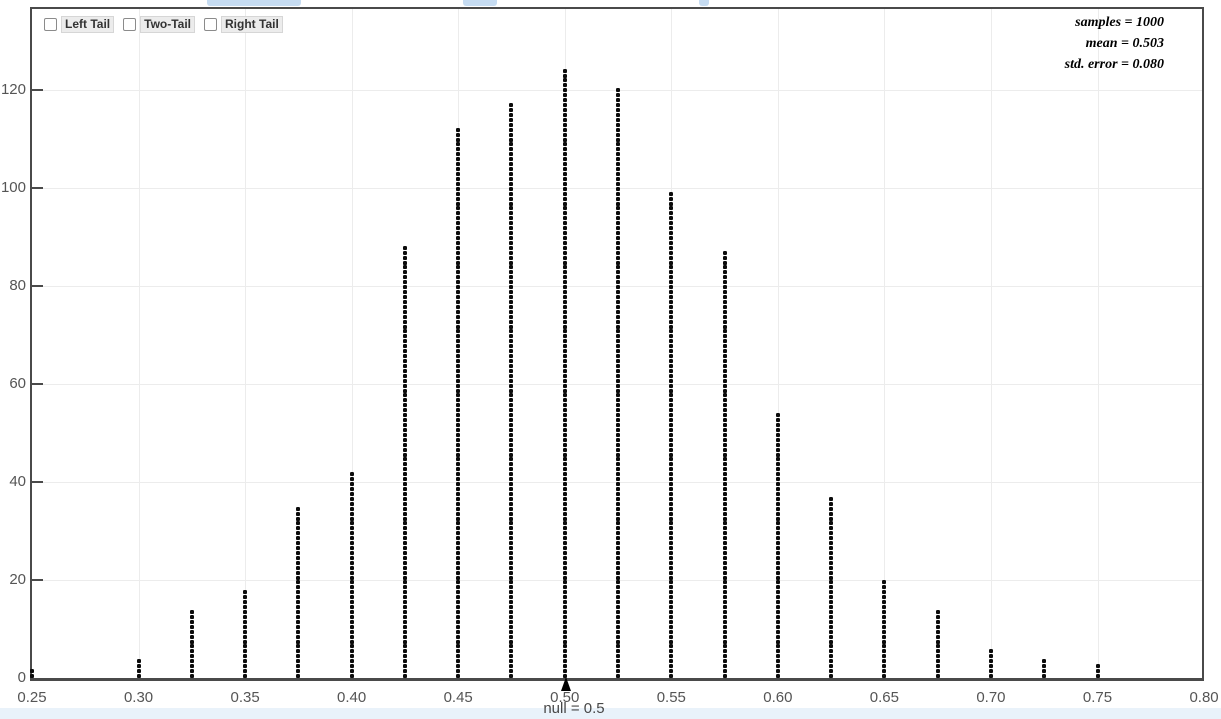 The width and height of the screenshot is (1221, 719). I want to click on right-tail-checkbox-item: Right Tail, so click(243, 24).